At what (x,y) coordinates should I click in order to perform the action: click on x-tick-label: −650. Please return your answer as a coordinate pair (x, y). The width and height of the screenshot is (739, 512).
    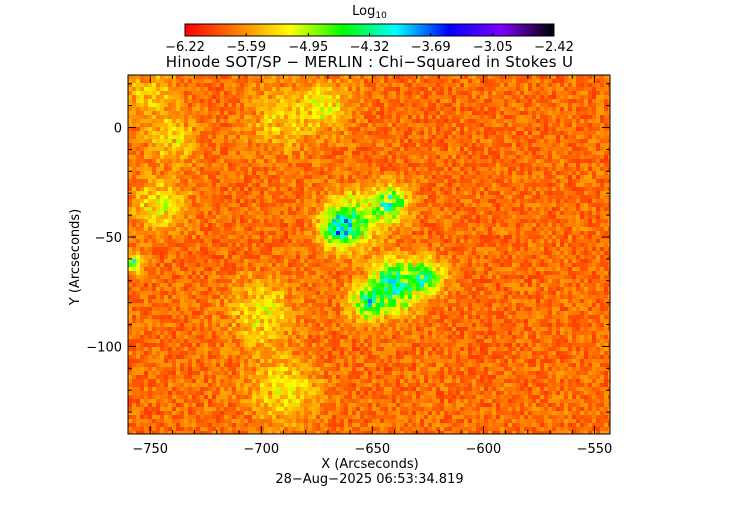
    Looking at the image, I should click on (372, 449).